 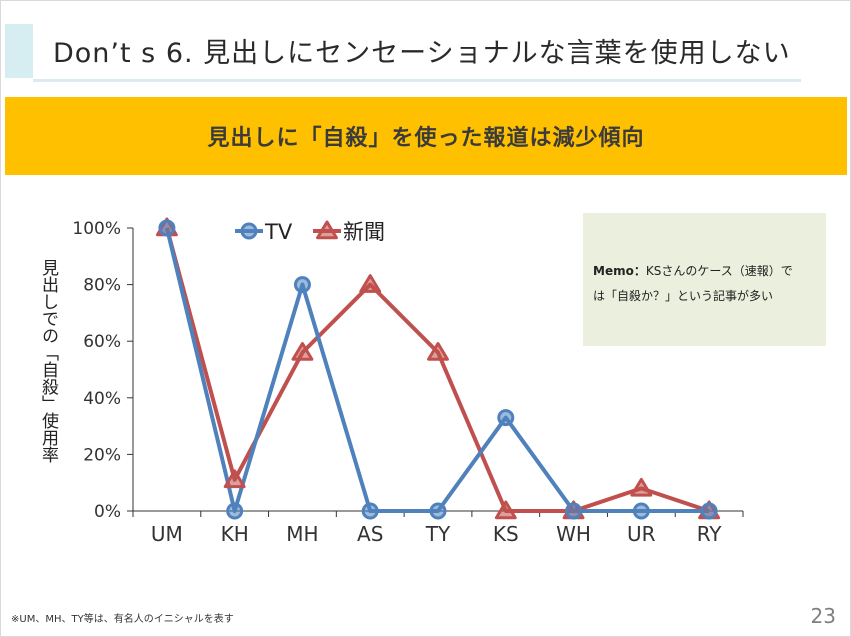 What do you see at coordinates (641, 534) in the screenshot?
I see `x-tick-label: UR` at bounding box center [641, 534].